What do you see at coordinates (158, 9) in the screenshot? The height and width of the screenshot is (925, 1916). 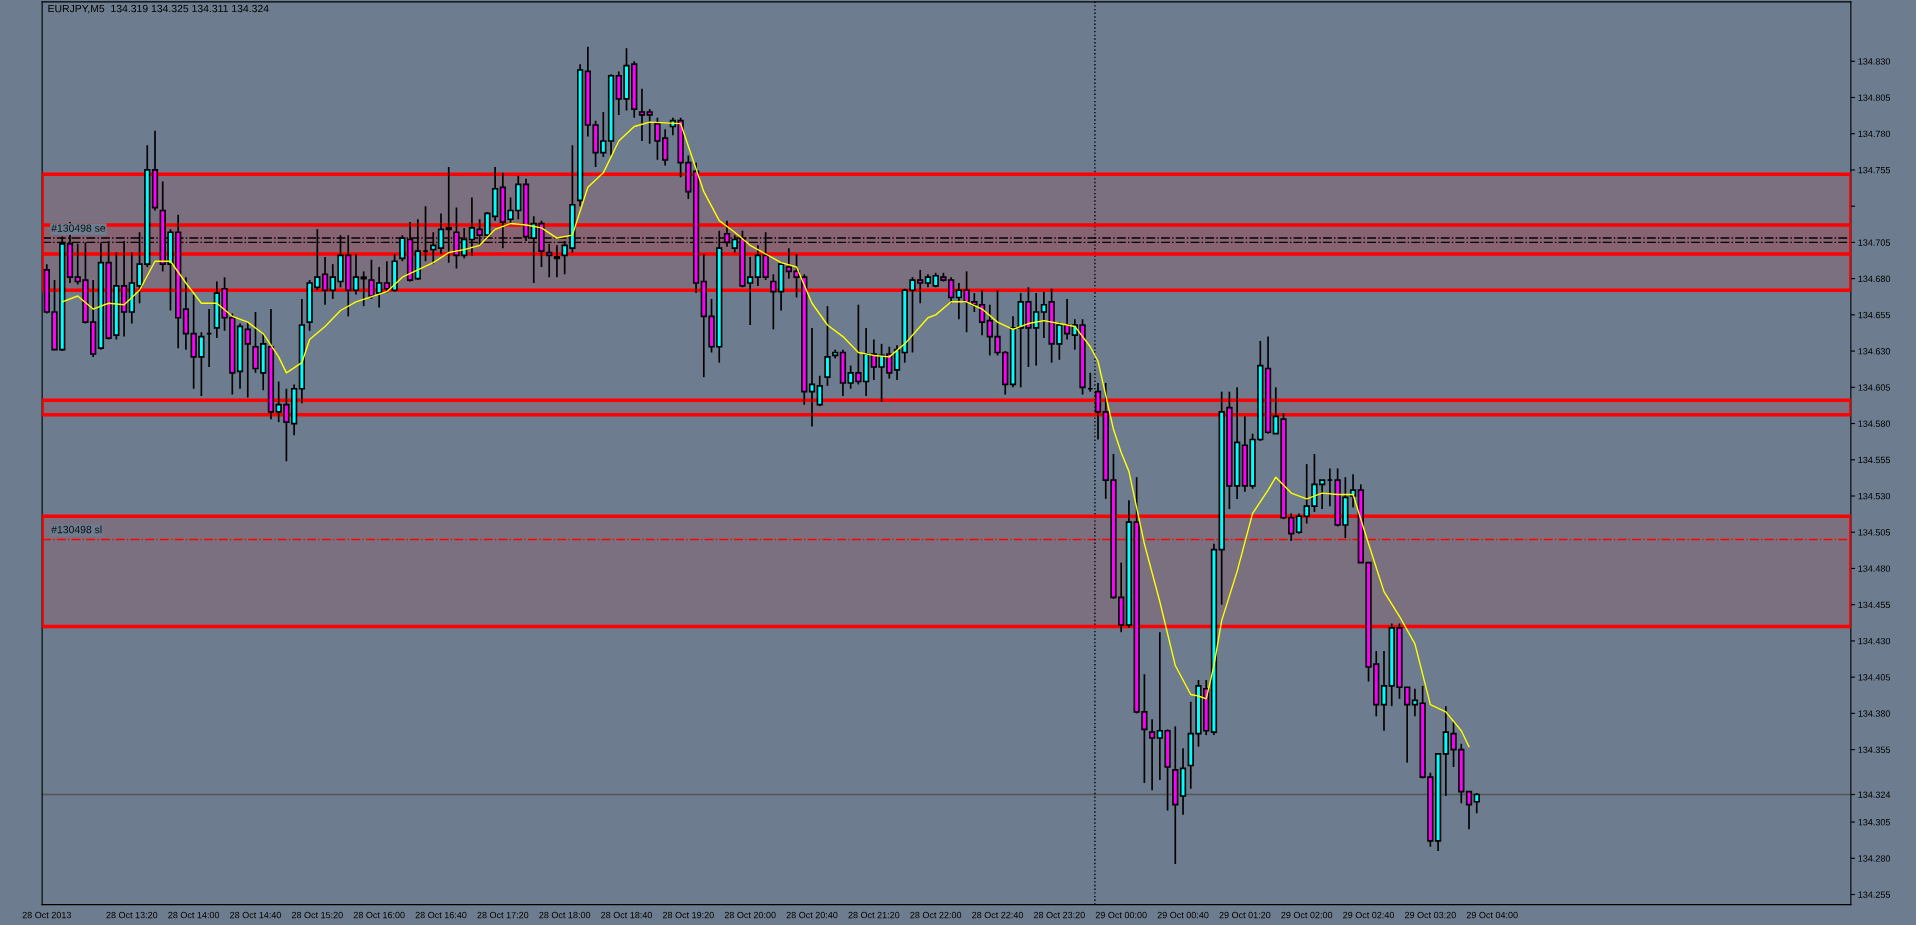 I see `chart-title: EURJPY,M5 134.319 134.325 134.311 134.324` at bounding box center [158, 9].